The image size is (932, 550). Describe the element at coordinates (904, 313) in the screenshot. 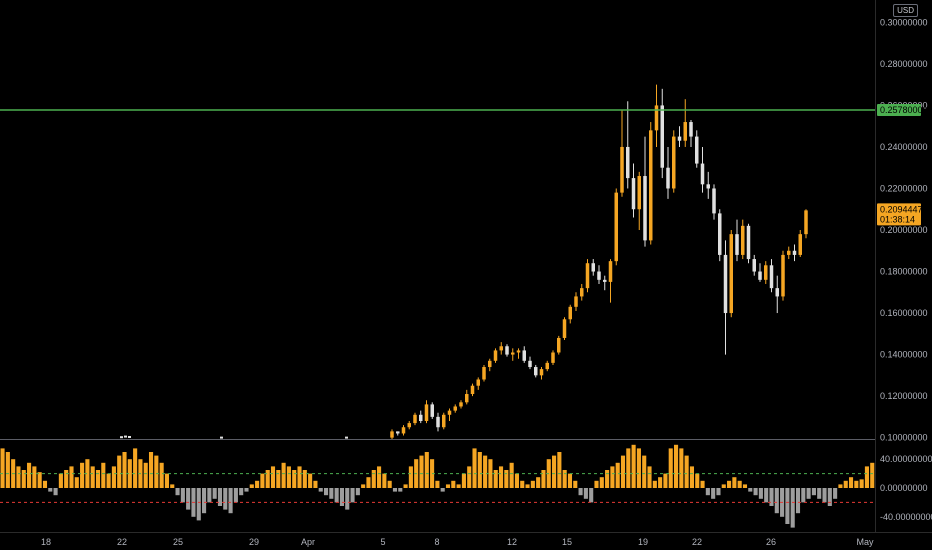

I see `price-tick-label: 0.16000000` at that location.